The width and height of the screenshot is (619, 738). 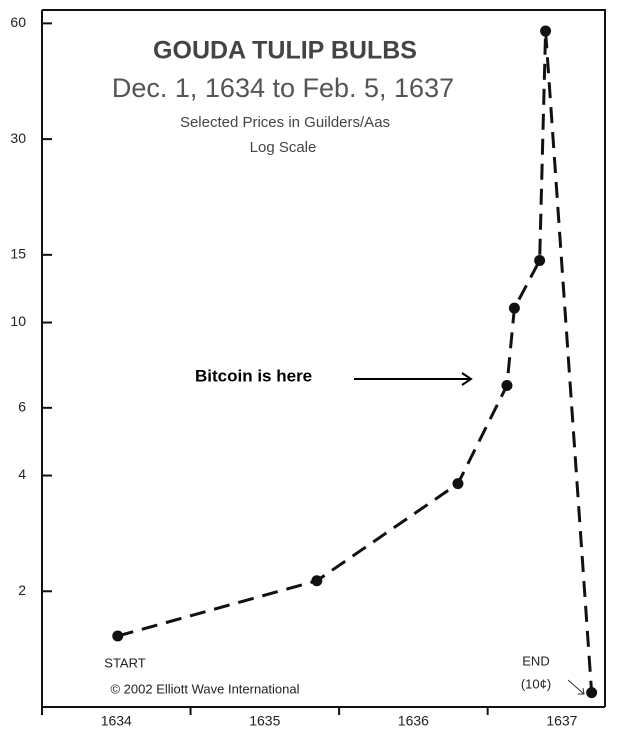 What do you see at coordinates (253, 375) in the screenshot?
I see `annotation: Bitcoin is here` at bounding box center [253, 375].